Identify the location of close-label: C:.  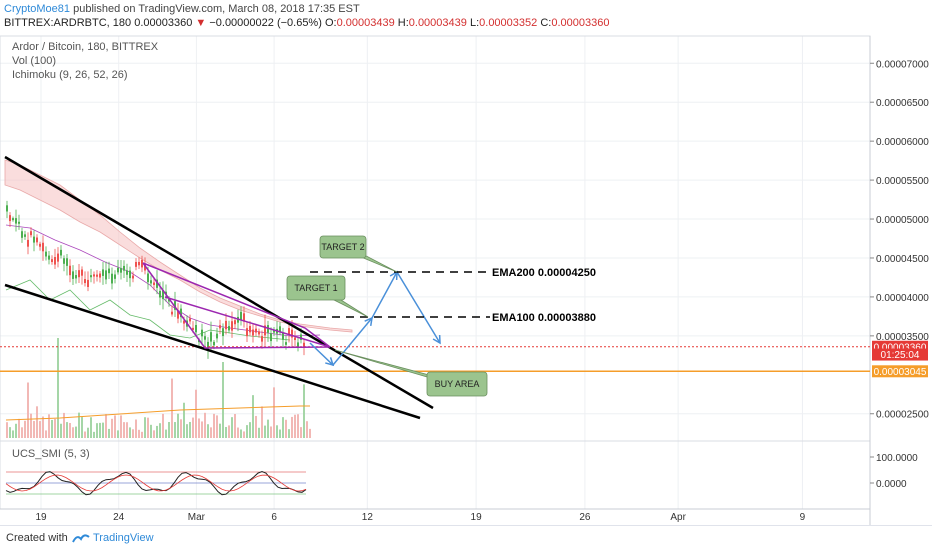
(546, 23).